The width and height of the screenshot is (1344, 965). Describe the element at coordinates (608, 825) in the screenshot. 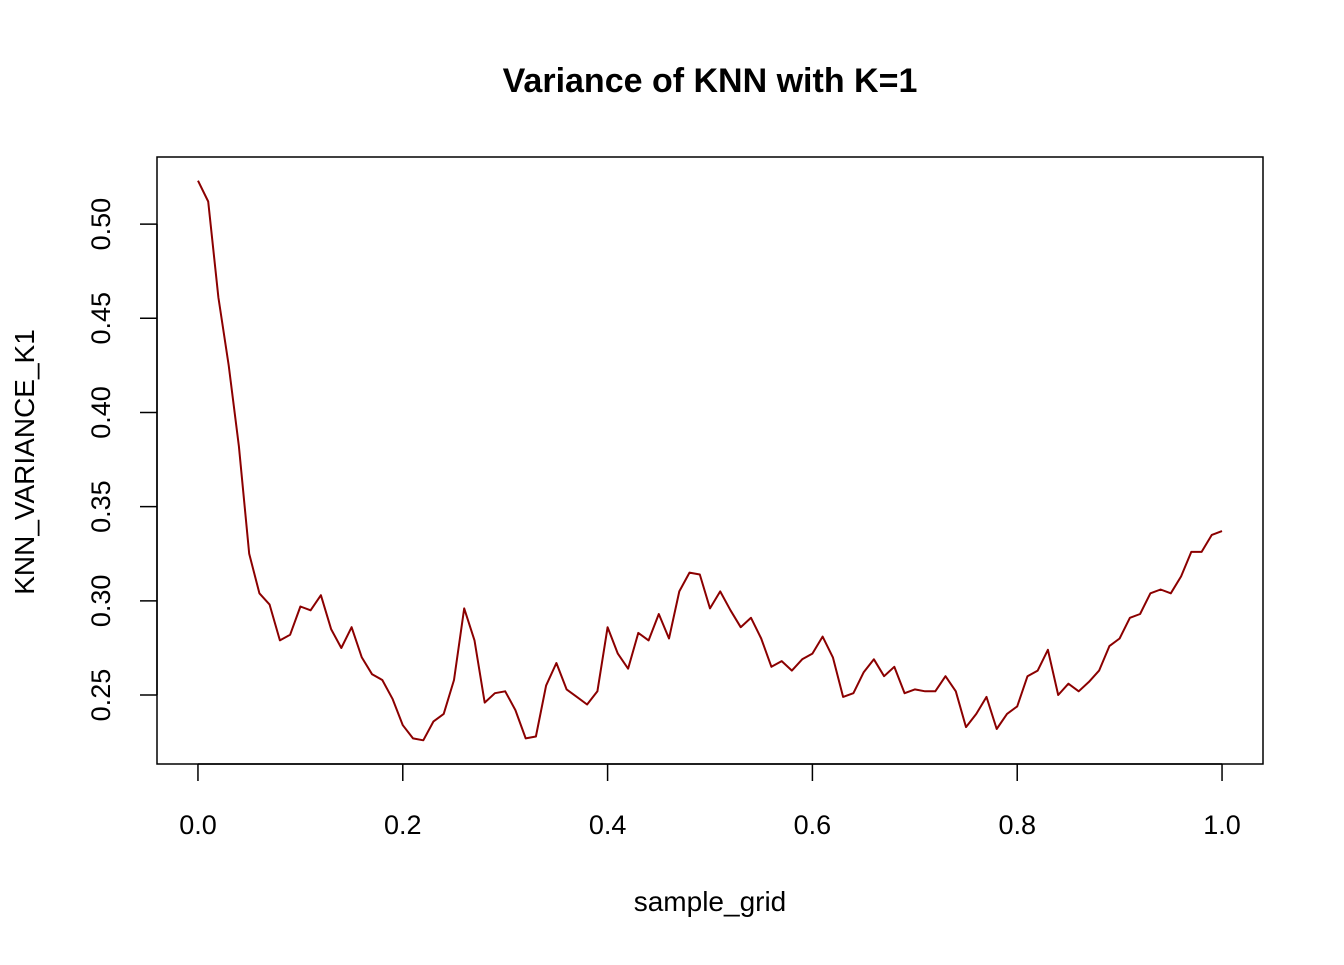

I see `x-tick-label: 0.4` at that location.